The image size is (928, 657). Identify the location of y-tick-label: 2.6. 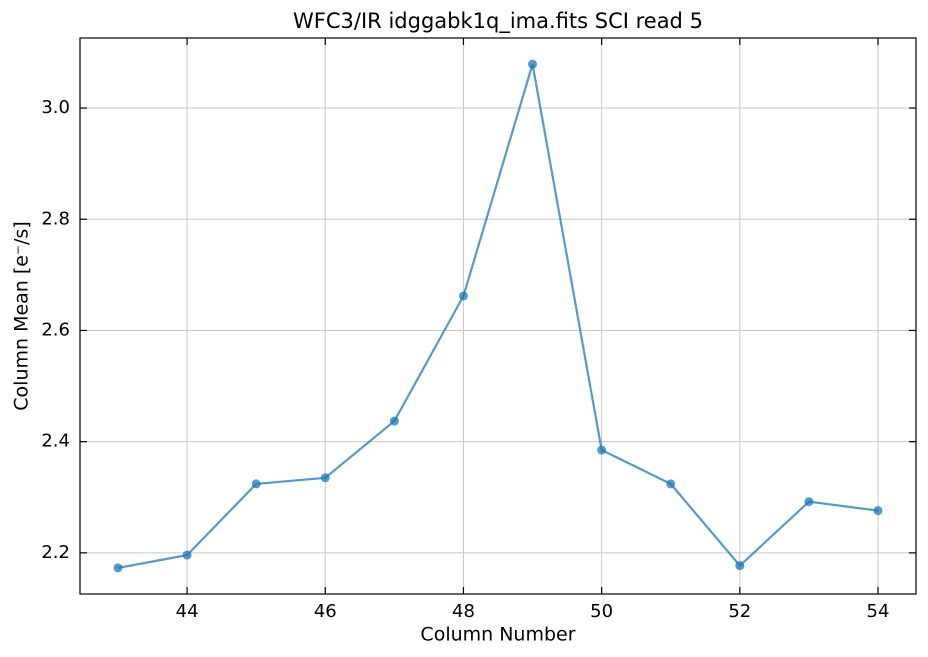
(55, 329).